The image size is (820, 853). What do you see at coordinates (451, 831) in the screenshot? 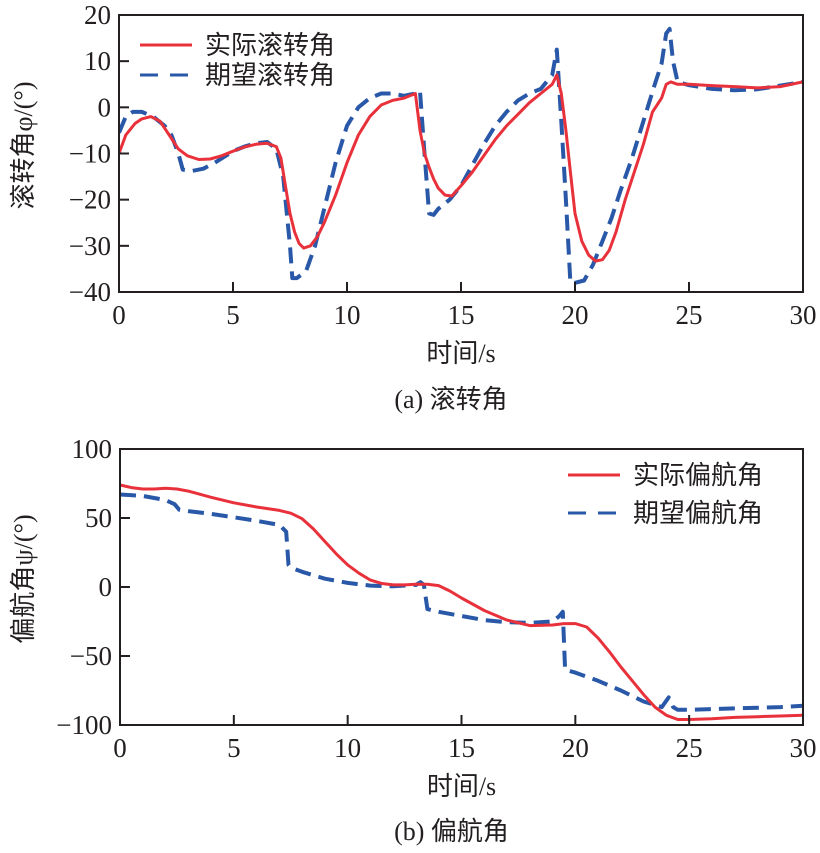
I see `figure-caption: (b) 偏航角` at bounding box center [451, 831].